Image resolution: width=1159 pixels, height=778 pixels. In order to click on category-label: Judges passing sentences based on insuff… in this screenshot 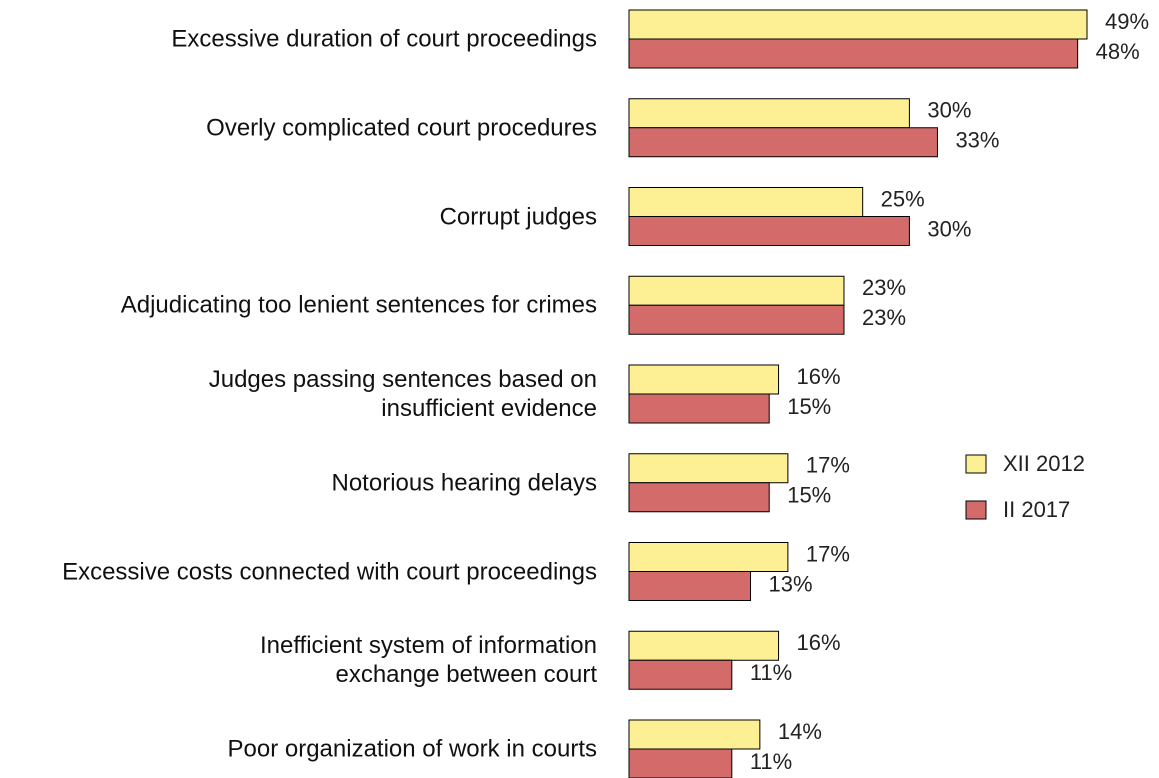, I will do `click(402, 394)`.